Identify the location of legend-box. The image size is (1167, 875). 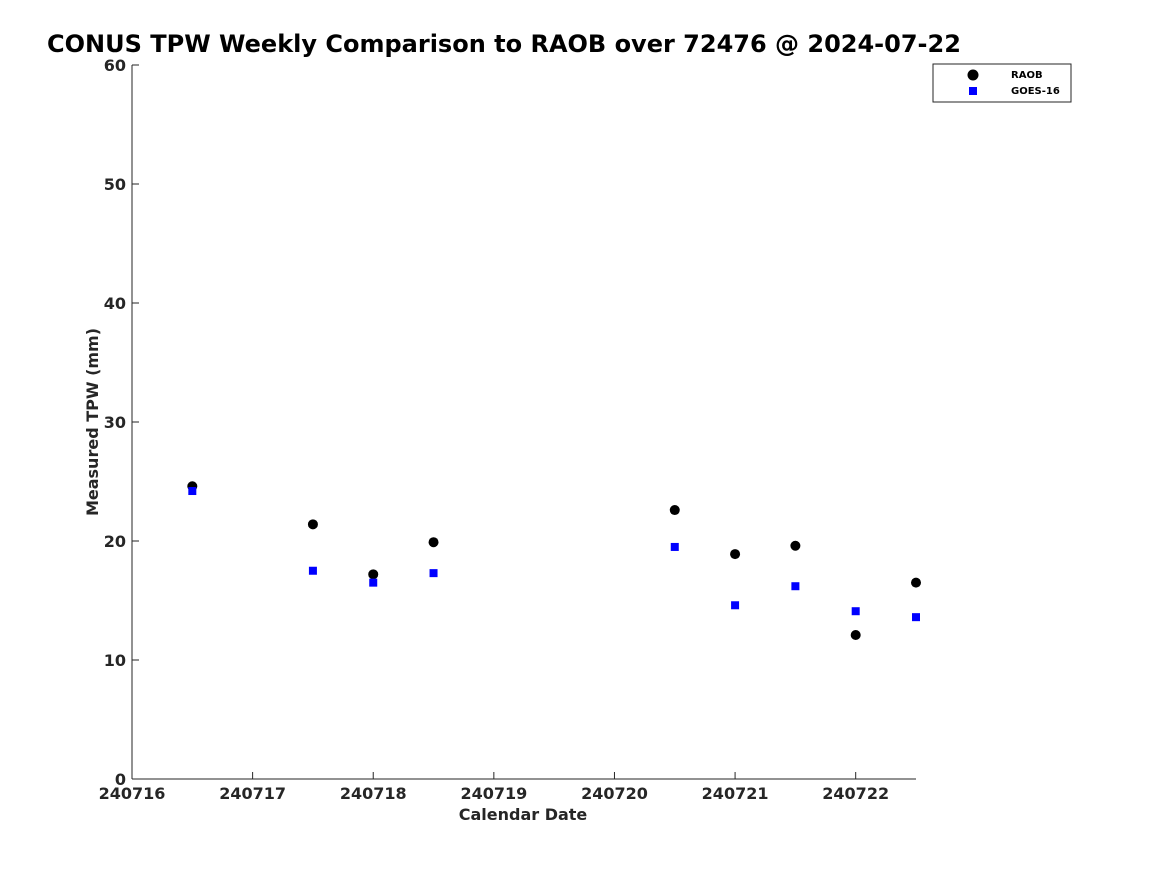
(1002, 83).